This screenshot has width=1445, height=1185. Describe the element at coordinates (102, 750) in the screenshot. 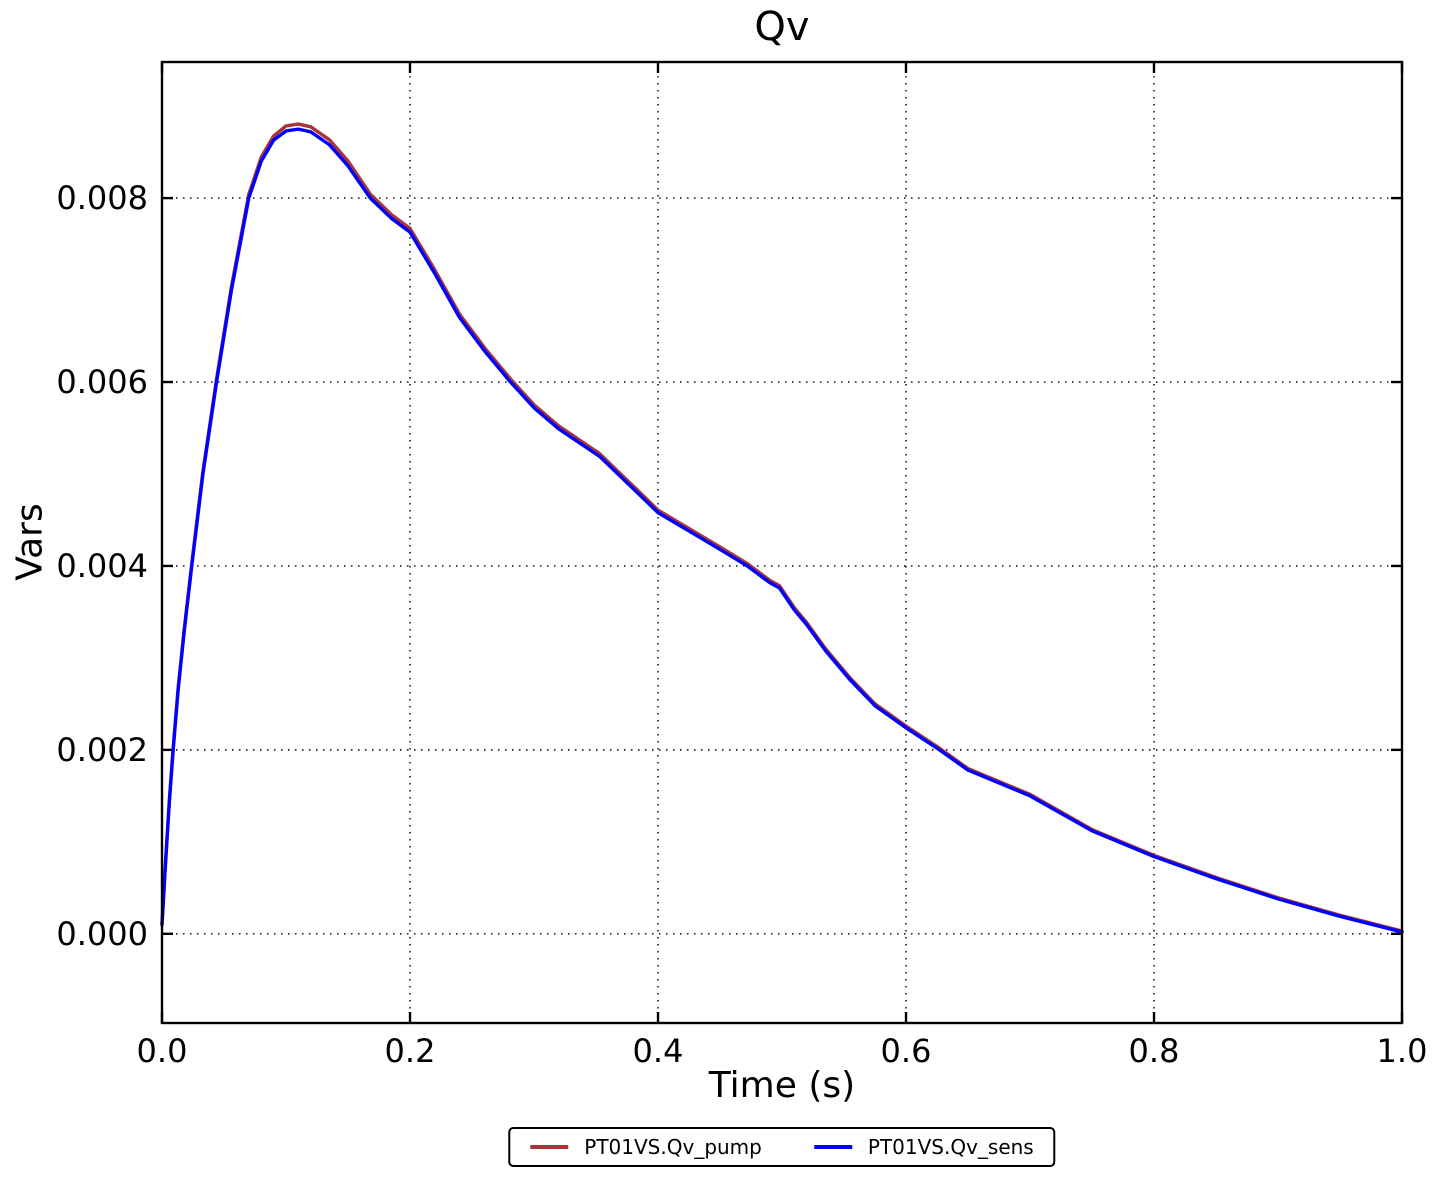

I see `y-tick-label: 0.002` at that location.